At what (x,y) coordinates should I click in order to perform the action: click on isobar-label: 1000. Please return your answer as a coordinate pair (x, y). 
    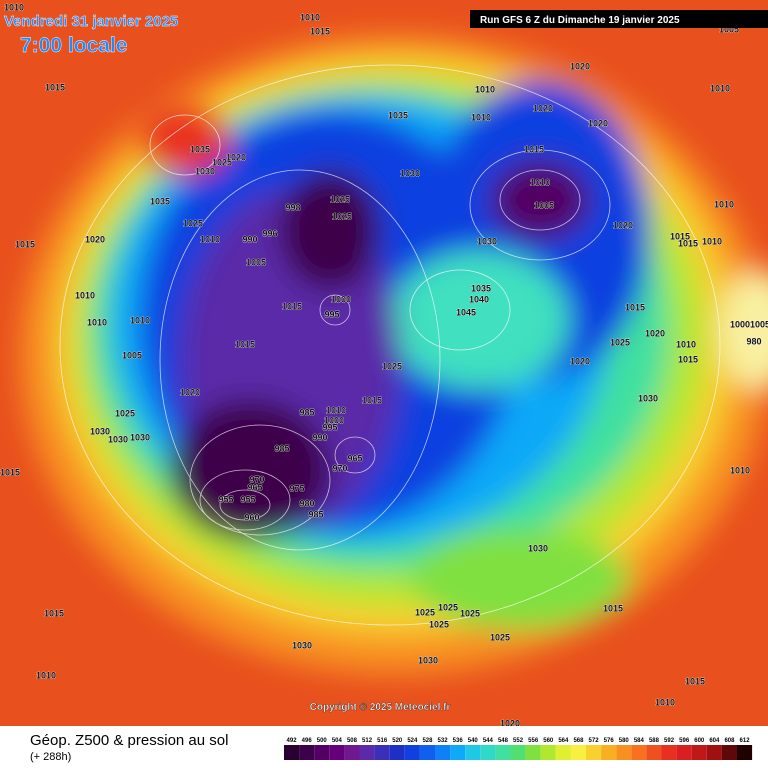
    Looking at the image, I should click on (341, 299).